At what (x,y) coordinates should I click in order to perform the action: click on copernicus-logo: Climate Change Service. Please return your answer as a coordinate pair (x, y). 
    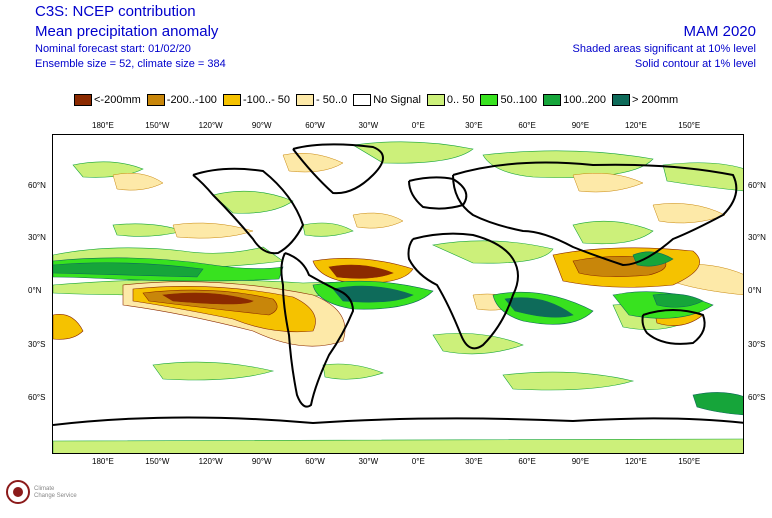
    Looking at the image, I should click on (54, 494).